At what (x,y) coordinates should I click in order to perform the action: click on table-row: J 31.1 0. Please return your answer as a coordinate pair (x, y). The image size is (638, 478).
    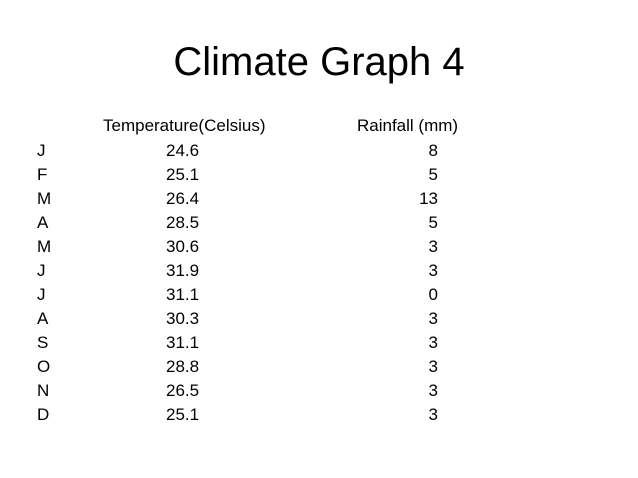
    Looking at the image, I should click on (319, 295).